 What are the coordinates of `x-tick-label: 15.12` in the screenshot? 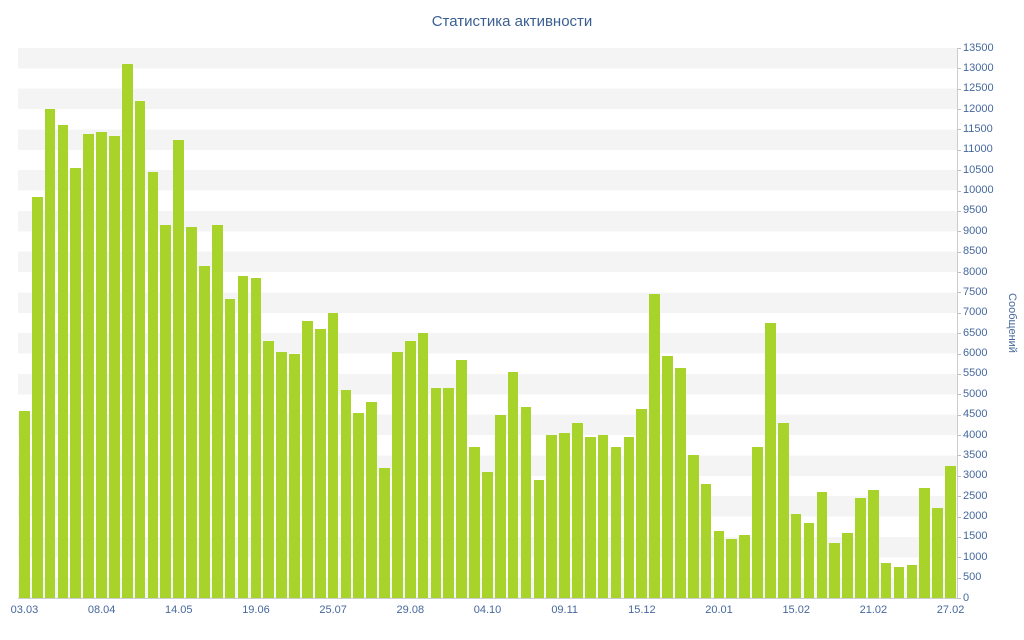 It's located at (642, 610).